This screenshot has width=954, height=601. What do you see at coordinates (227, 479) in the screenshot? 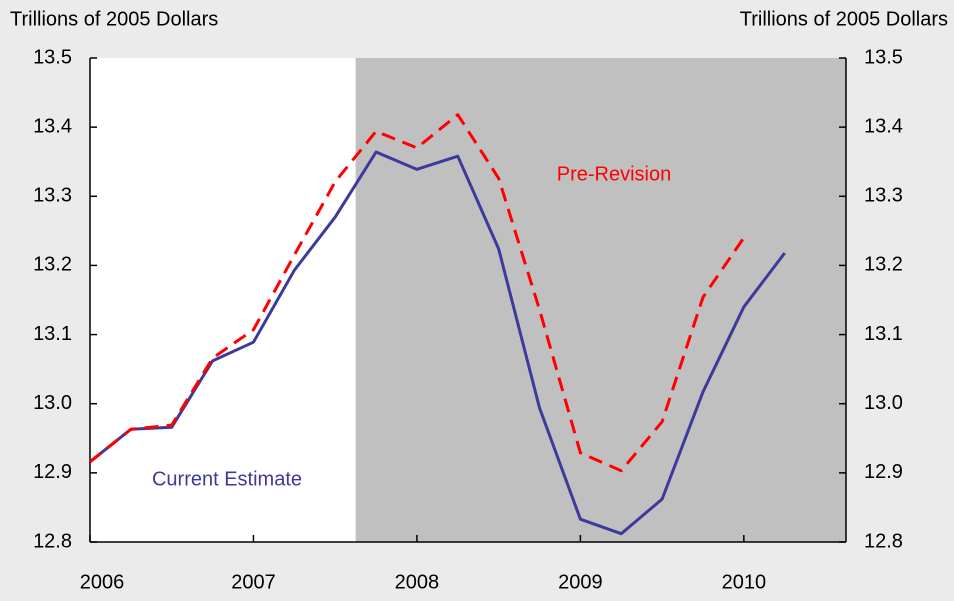
I see `series-label: Current Estimate` at bounding box center [227, 479].